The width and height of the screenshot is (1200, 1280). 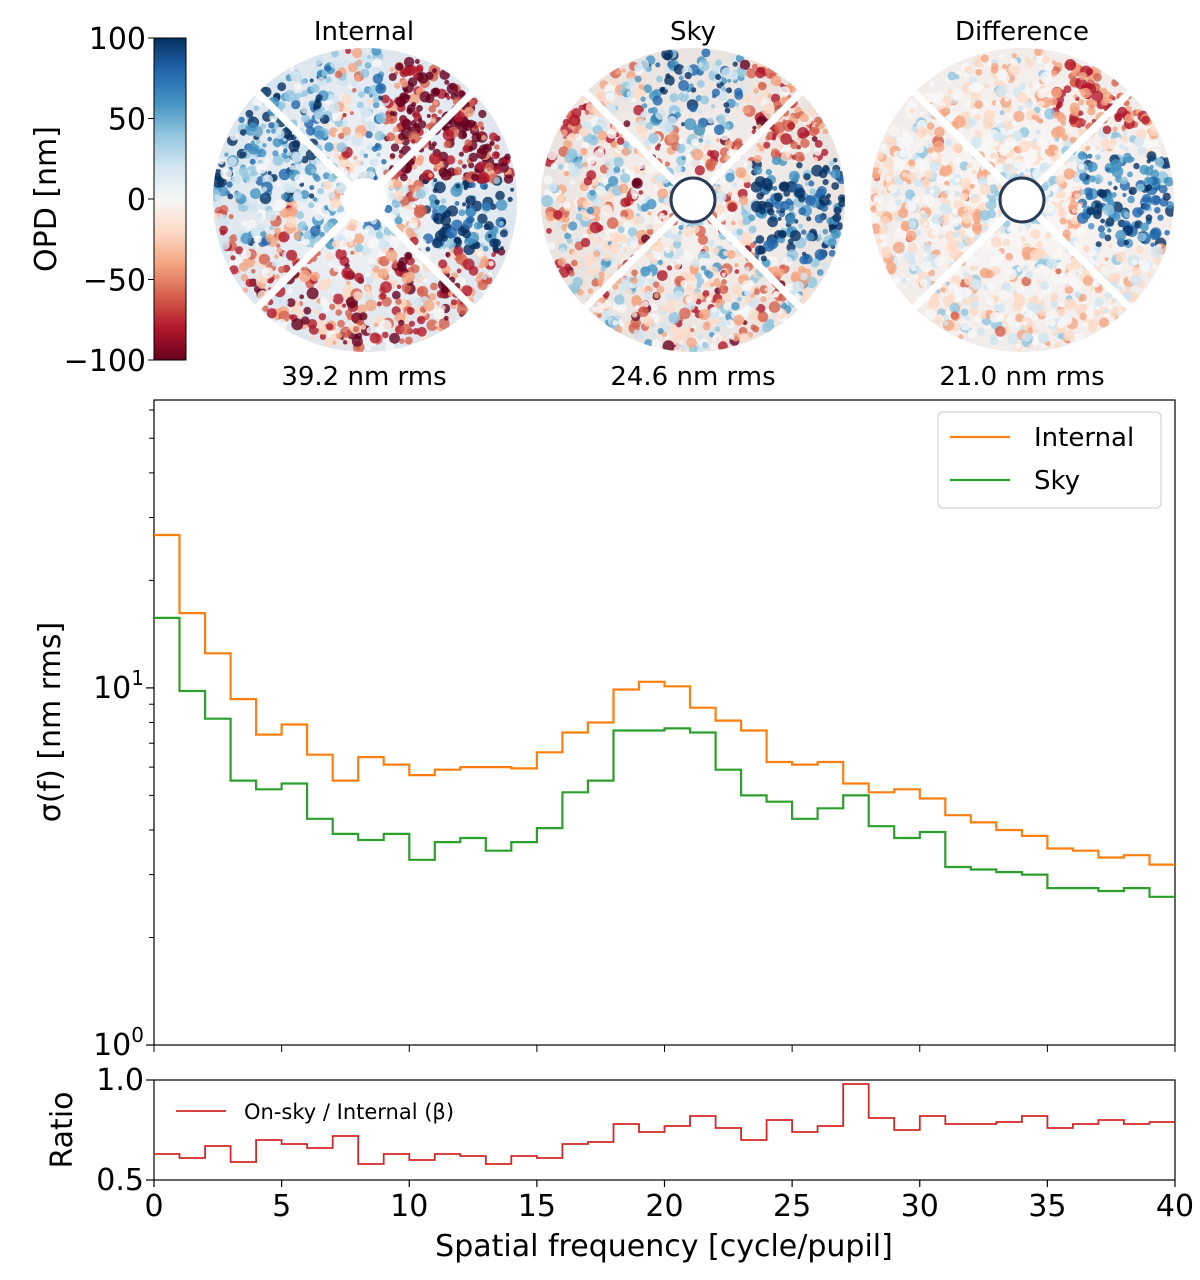 What do you see at coordinates (170, 199) in the screenshot?
I see `colorbar-gradient` at bounding box center [170, 199].